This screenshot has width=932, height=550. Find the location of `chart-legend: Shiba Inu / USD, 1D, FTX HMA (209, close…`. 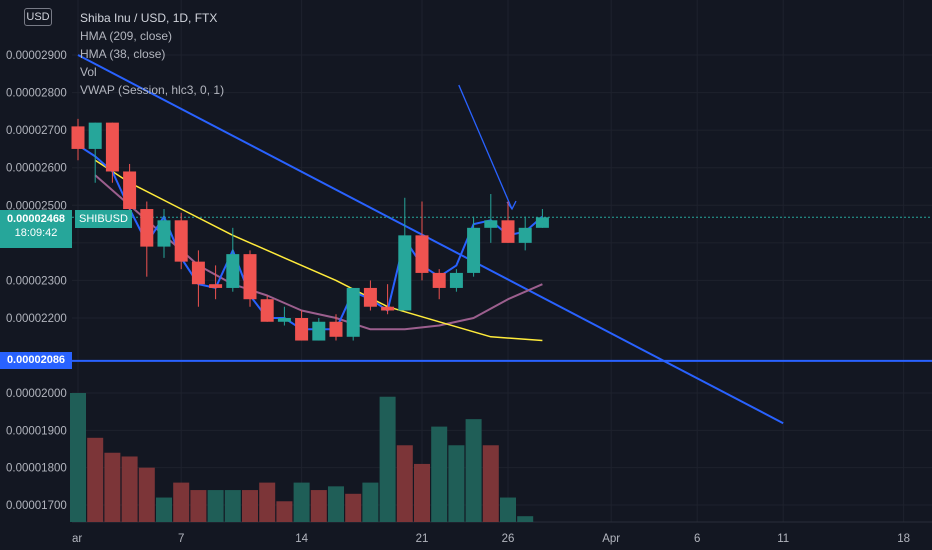

chart-legend: Shiba Inu / USD, 1D, FTX HMA (209, close… is located at coordinates (152, 54).